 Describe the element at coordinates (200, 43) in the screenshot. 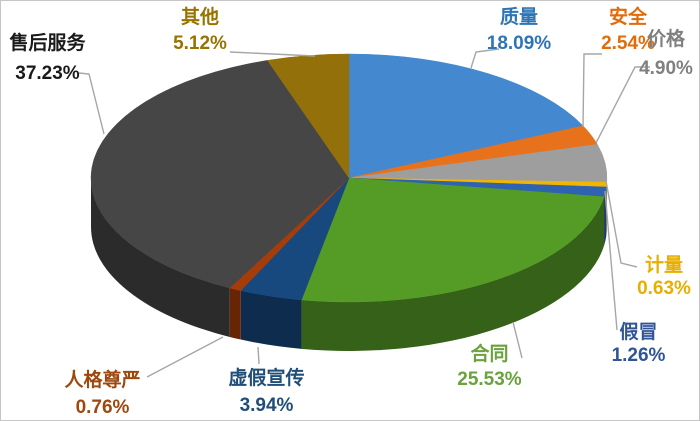

I see `category-percent: 5.12%` at that location.